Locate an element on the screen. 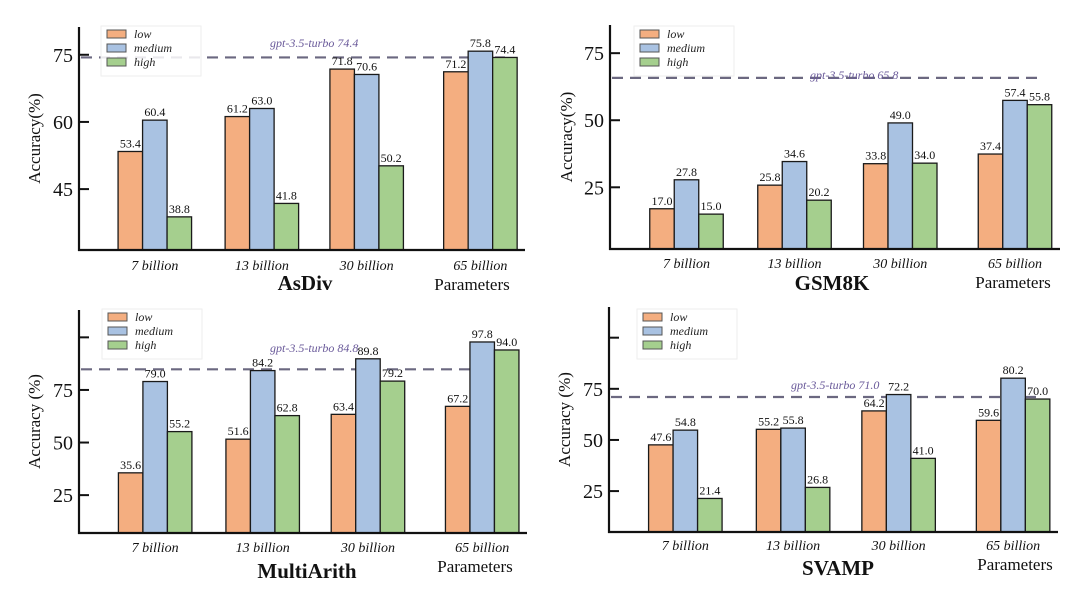  value-label: 20.2 is located at coordinates (819, 192).